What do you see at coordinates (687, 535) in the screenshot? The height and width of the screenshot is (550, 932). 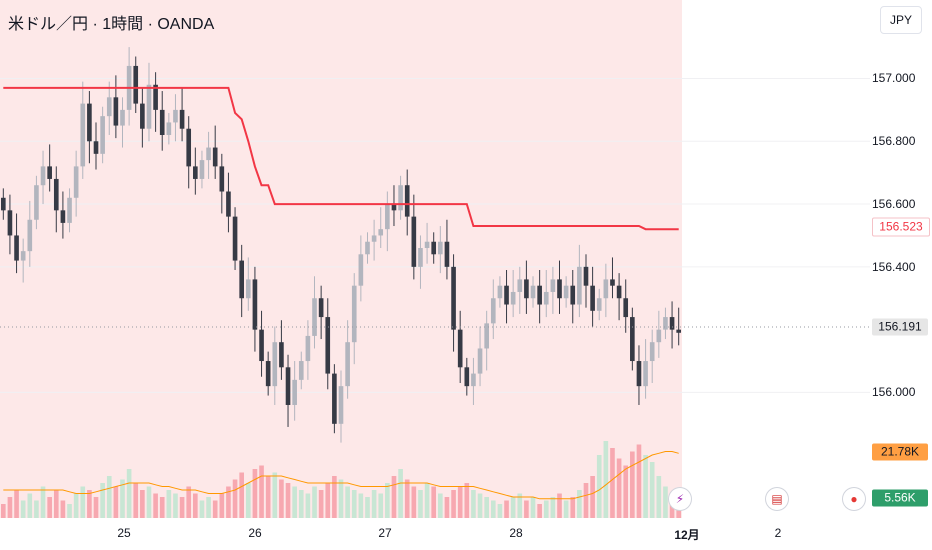 I see `x-tick-label: 12月` at bounding box center [687, 535].